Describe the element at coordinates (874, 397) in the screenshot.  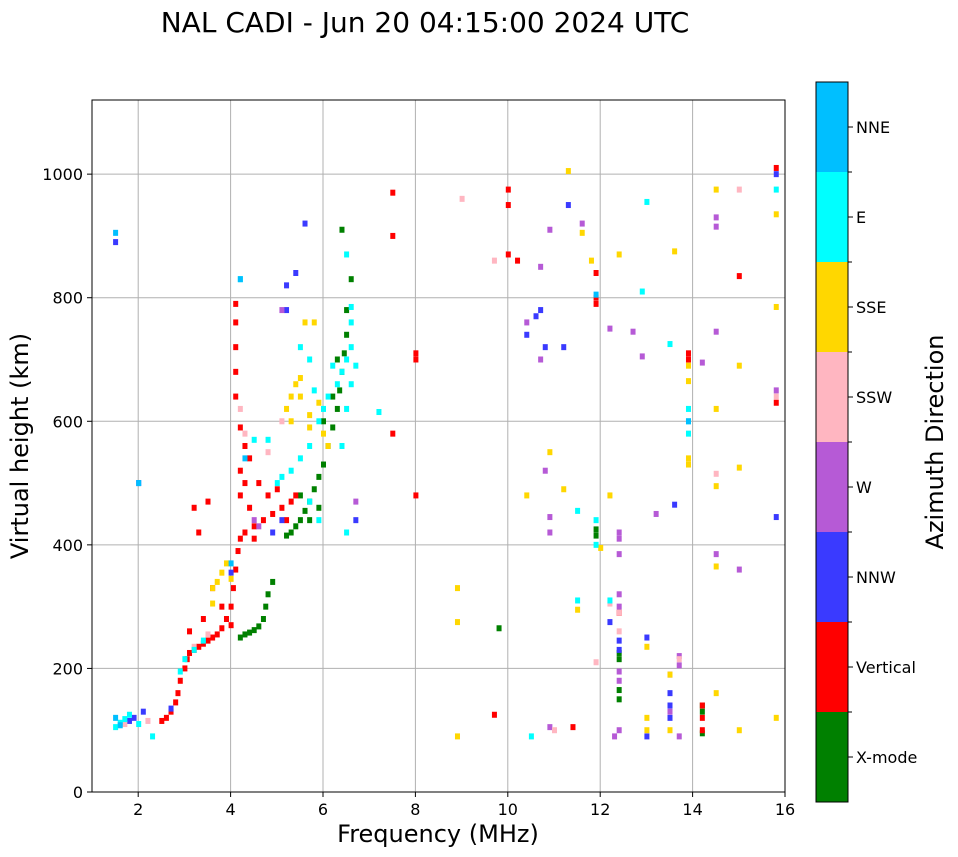
I see `colorbar-tick-label: SSW` at that location.